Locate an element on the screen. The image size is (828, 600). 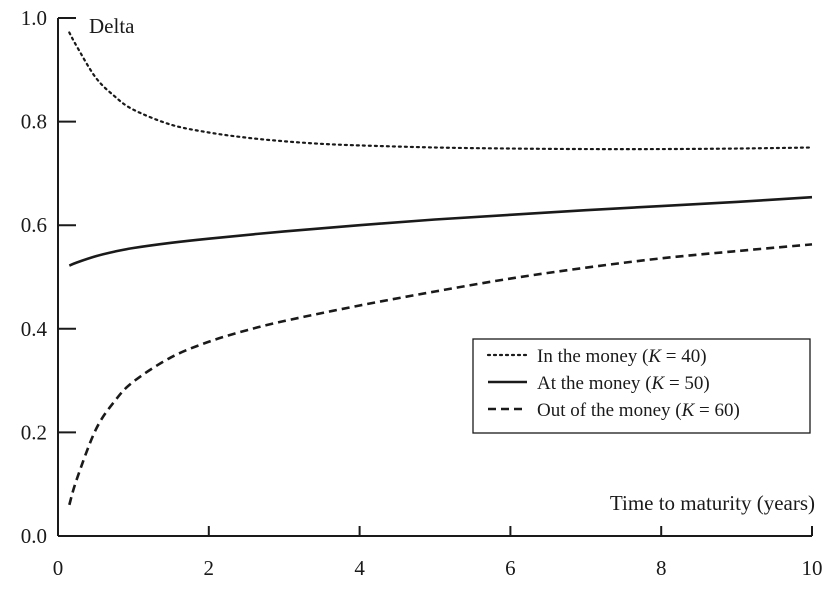
legend-label: Out of the money (K = 60) is located at coordinates (638, 410).